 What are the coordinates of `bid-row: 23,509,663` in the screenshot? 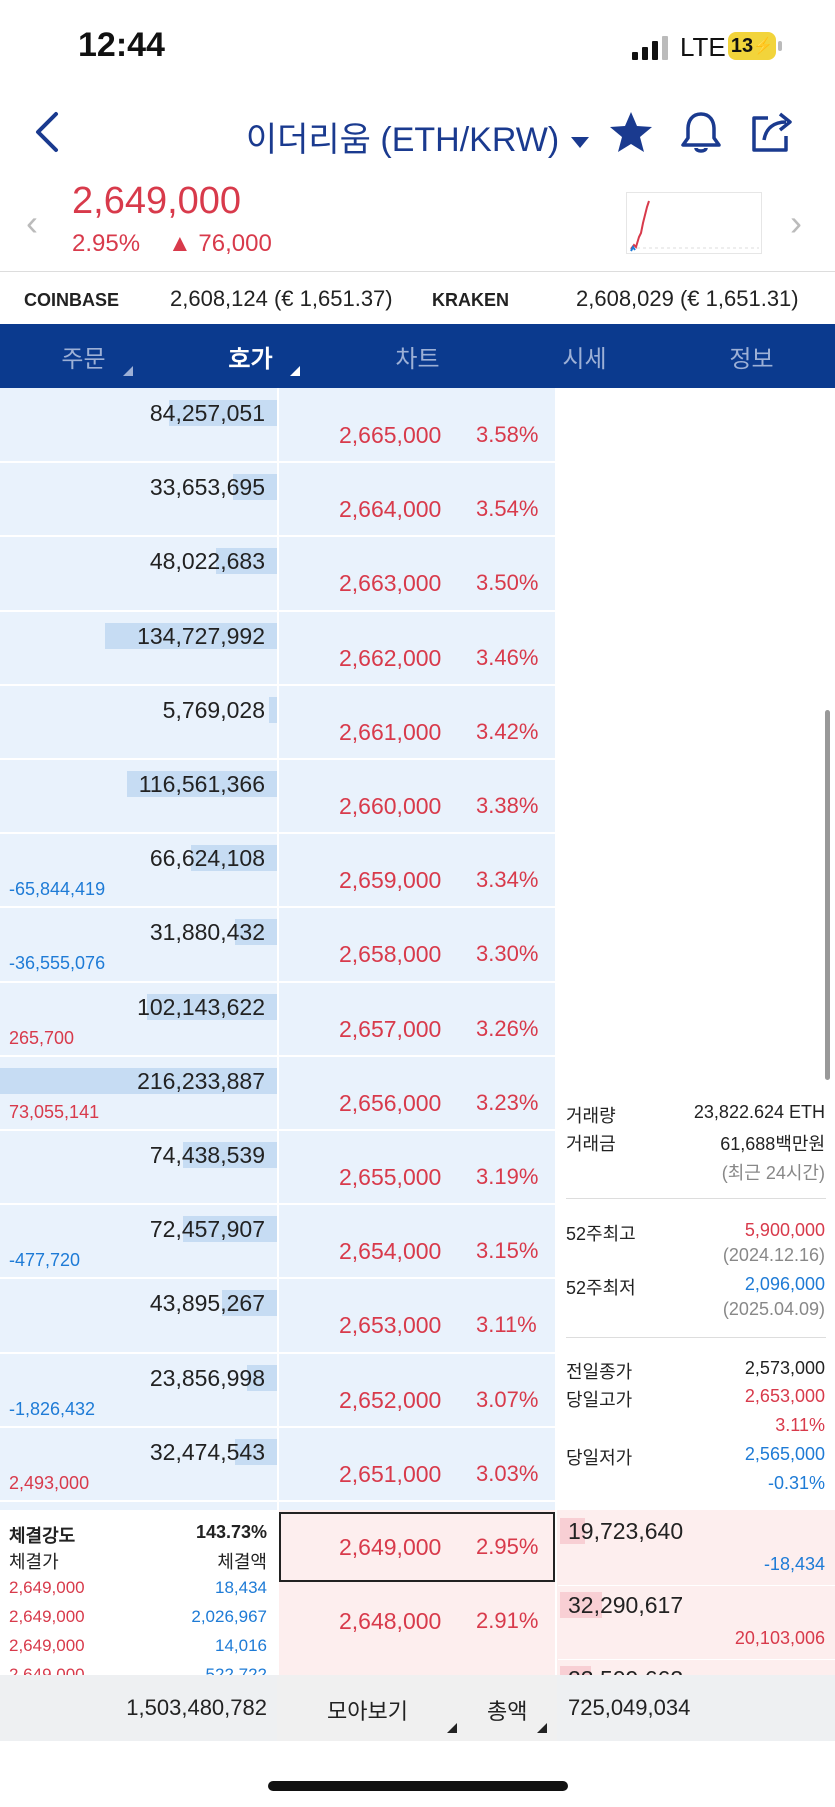 It's located at (557, 1667).